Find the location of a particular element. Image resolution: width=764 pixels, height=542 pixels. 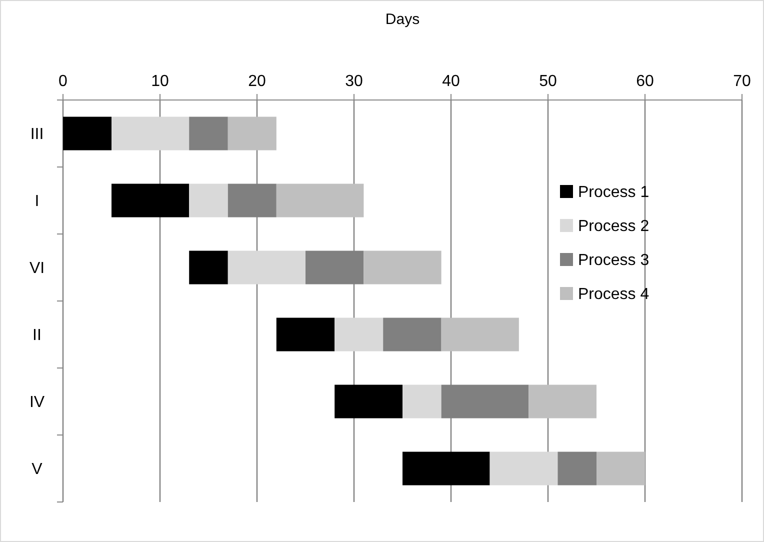

legend-label: Process 3 is located at coordinates (614, 261).